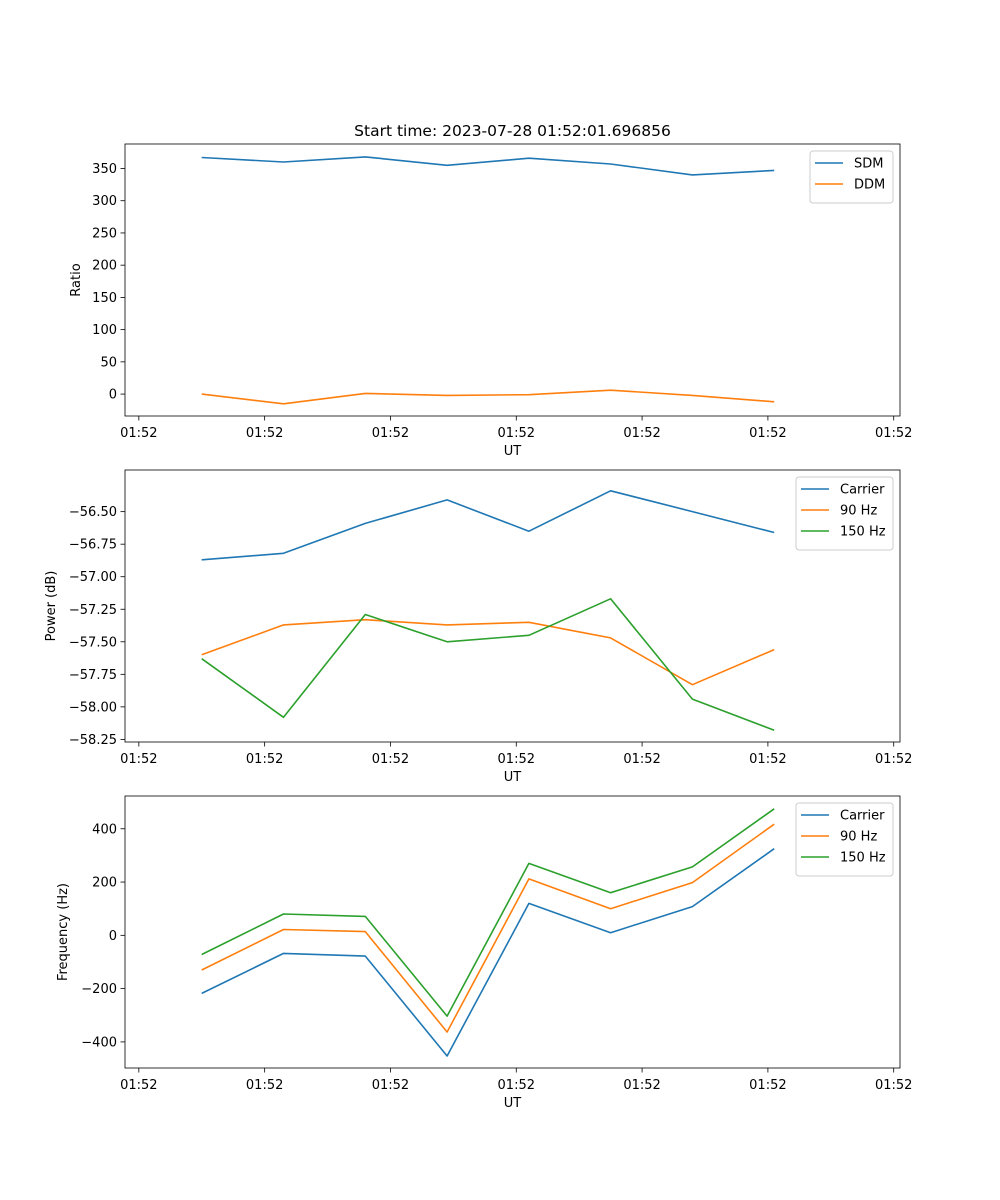 Image resolution: width=1000 pixels, height=1200 pixels. I want to click on y-tick-label: −57.25, so click(93, 610).